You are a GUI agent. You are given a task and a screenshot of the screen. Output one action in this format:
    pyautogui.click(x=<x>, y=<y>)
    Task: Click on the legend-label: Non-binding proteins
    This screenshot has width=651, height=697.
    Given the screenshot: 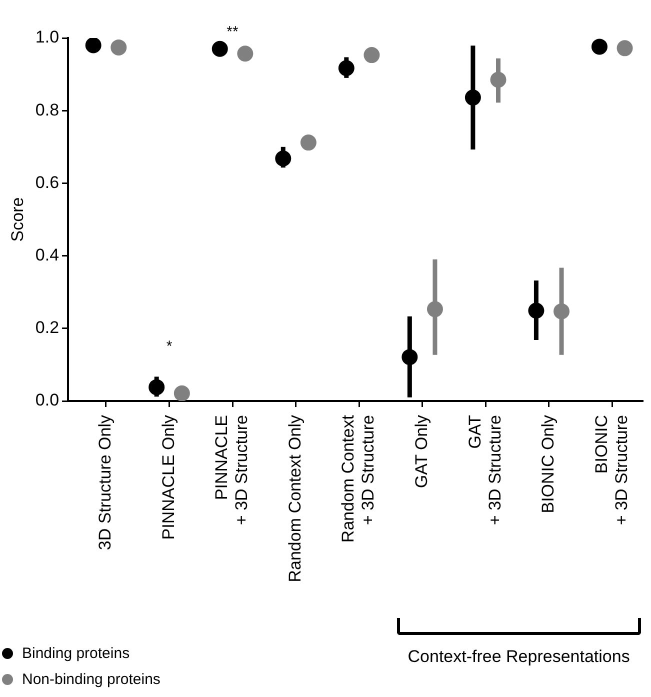 What is the action you would take?
    pyautogui.click(x=91, y=679)
    